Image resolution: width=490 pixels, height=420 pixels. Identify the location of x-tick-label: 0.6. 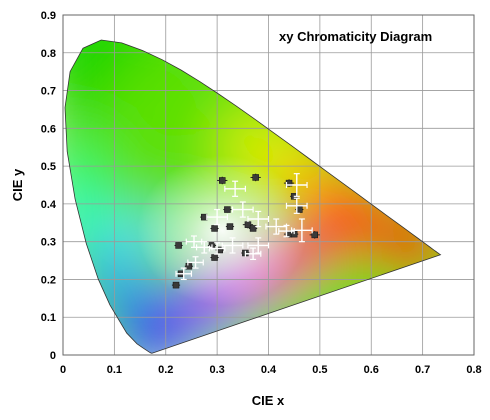
(371, 370).